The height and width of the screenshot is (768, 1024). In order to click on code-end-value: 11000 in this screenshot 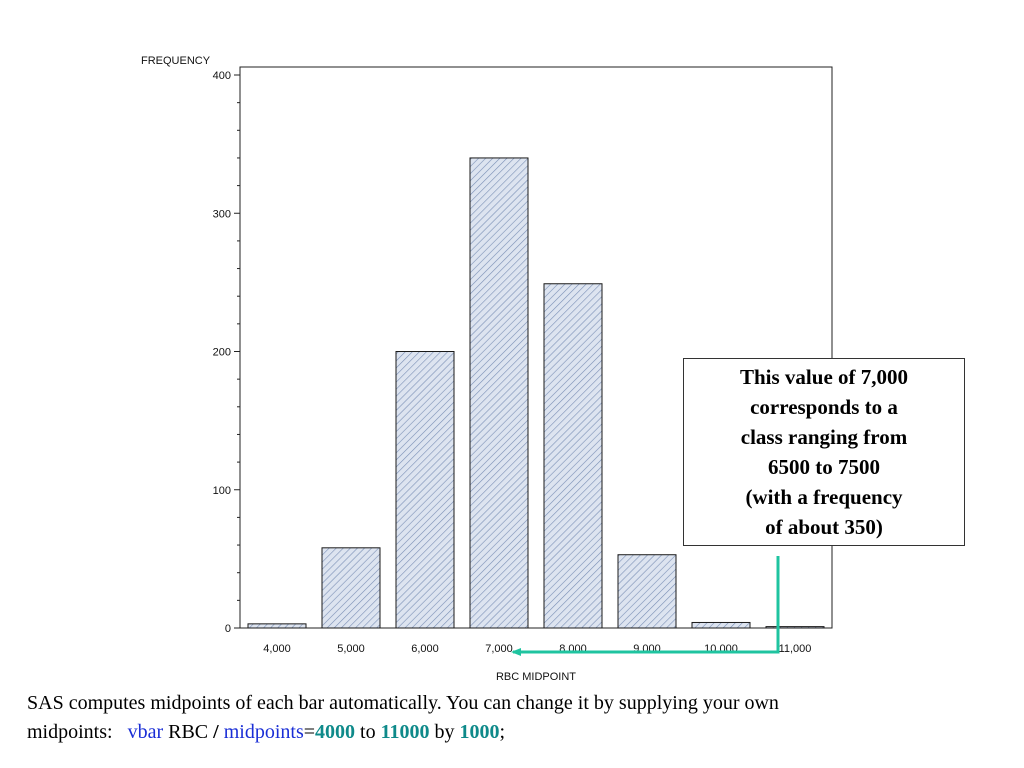, I will do `click(405, 732)`.